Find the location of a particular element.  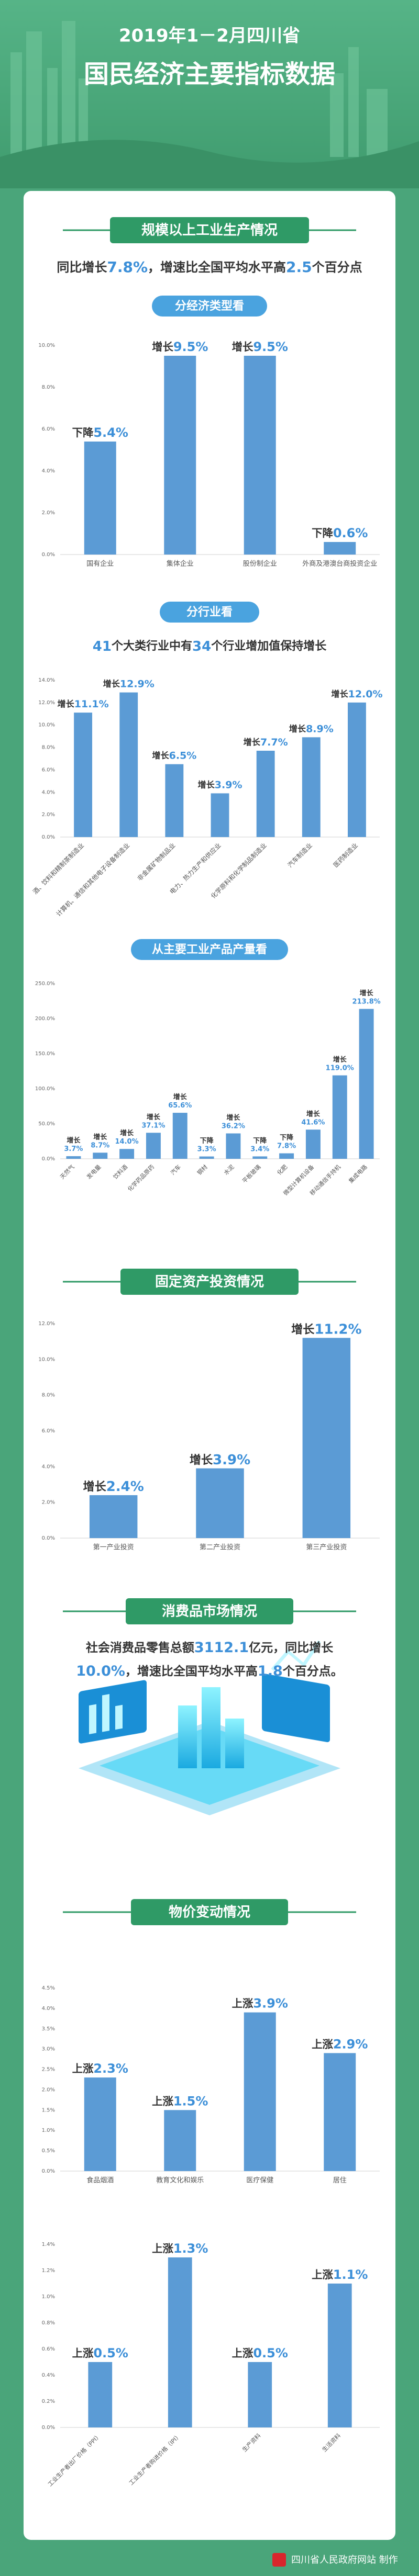

y-tick-label: 1.0% is located at coordinates (48, 2297).